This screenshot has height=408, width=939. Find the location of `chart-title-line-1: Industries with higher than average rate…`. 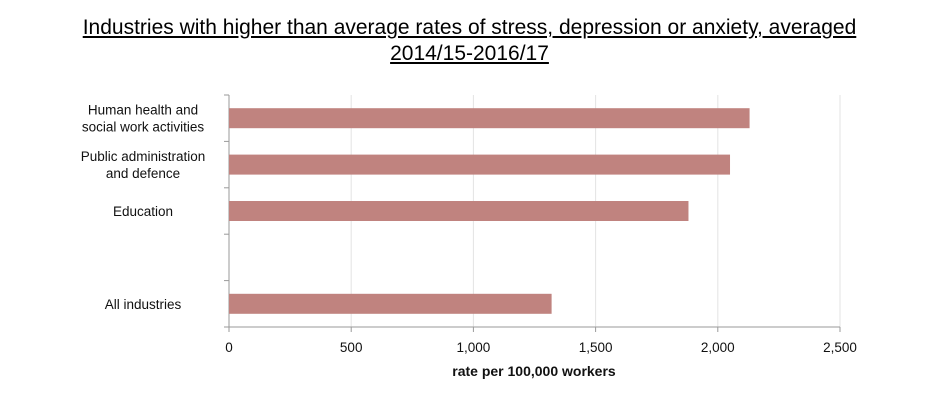

chart-title-line-1: Industries with higher than average rate… is located at coordinates (469, 27).